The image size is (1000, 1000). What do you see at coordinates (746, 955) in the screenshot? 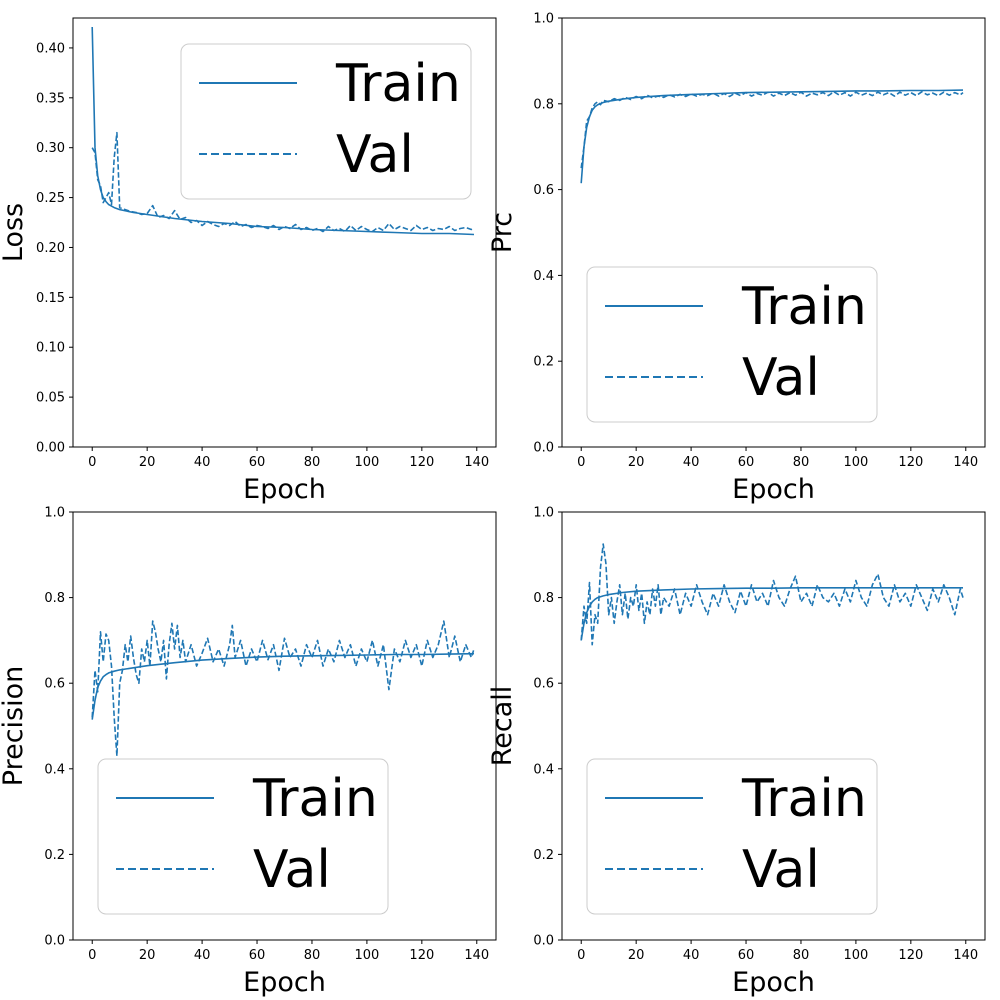
I see `recall-xtick-label: 60` at bounding box center [746, 955].